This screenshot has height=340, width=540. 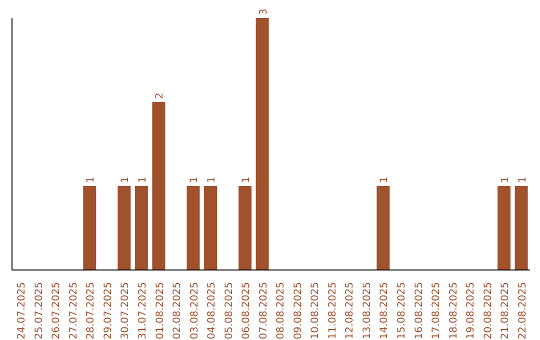 I want to click on x-tick-label: 31.07.2025, so click(x=143, y=311).